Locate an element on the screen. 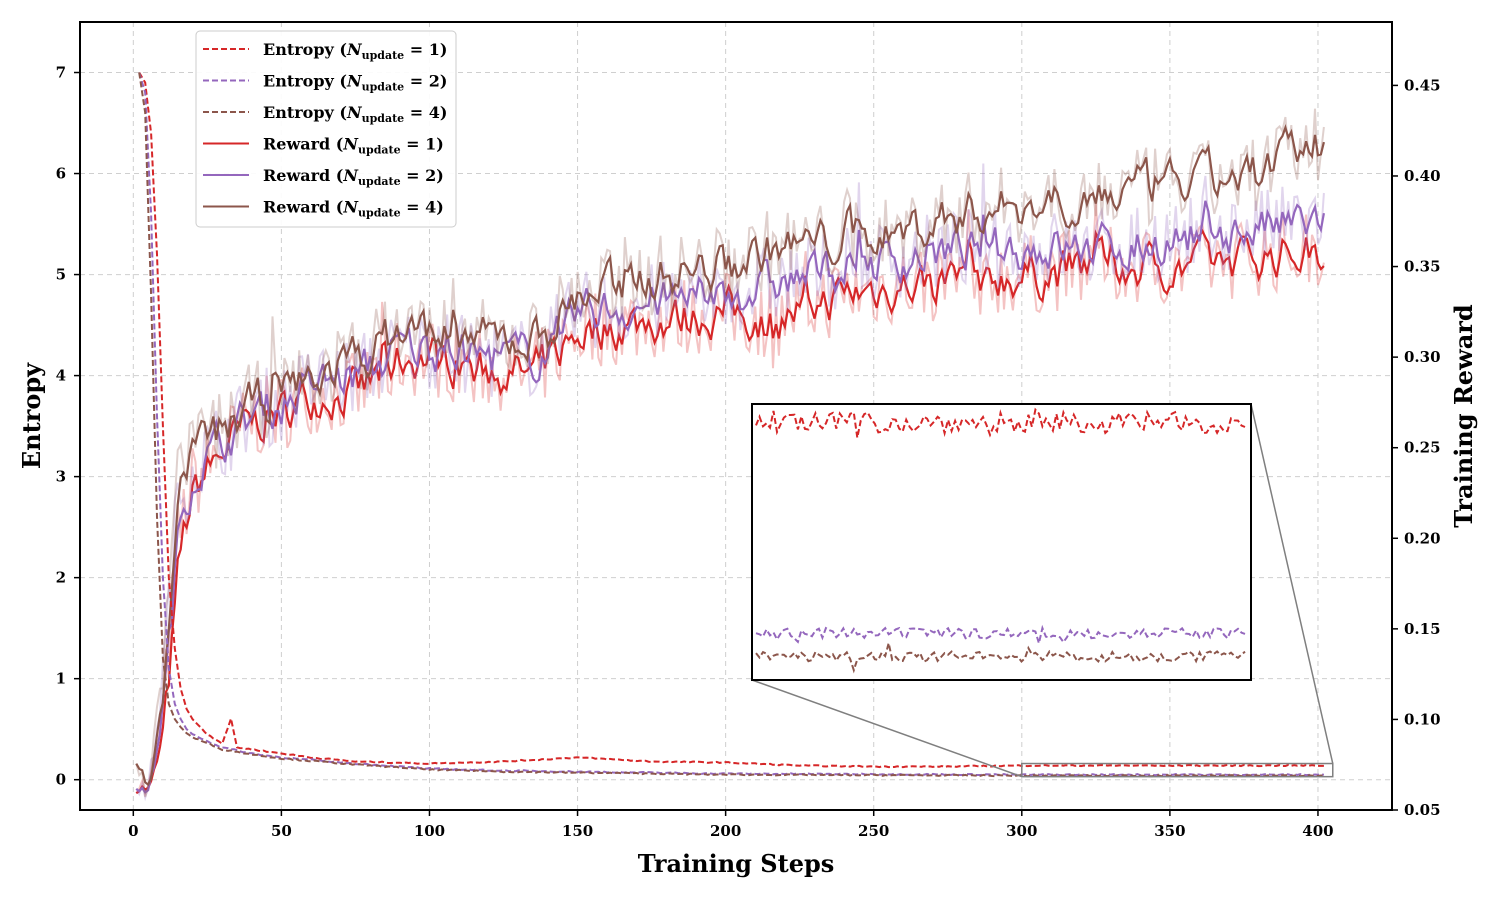 The width and height of the screenshot is (1500, 900). right-tick-label: 0.20 is located at coordinates (1422, 538).